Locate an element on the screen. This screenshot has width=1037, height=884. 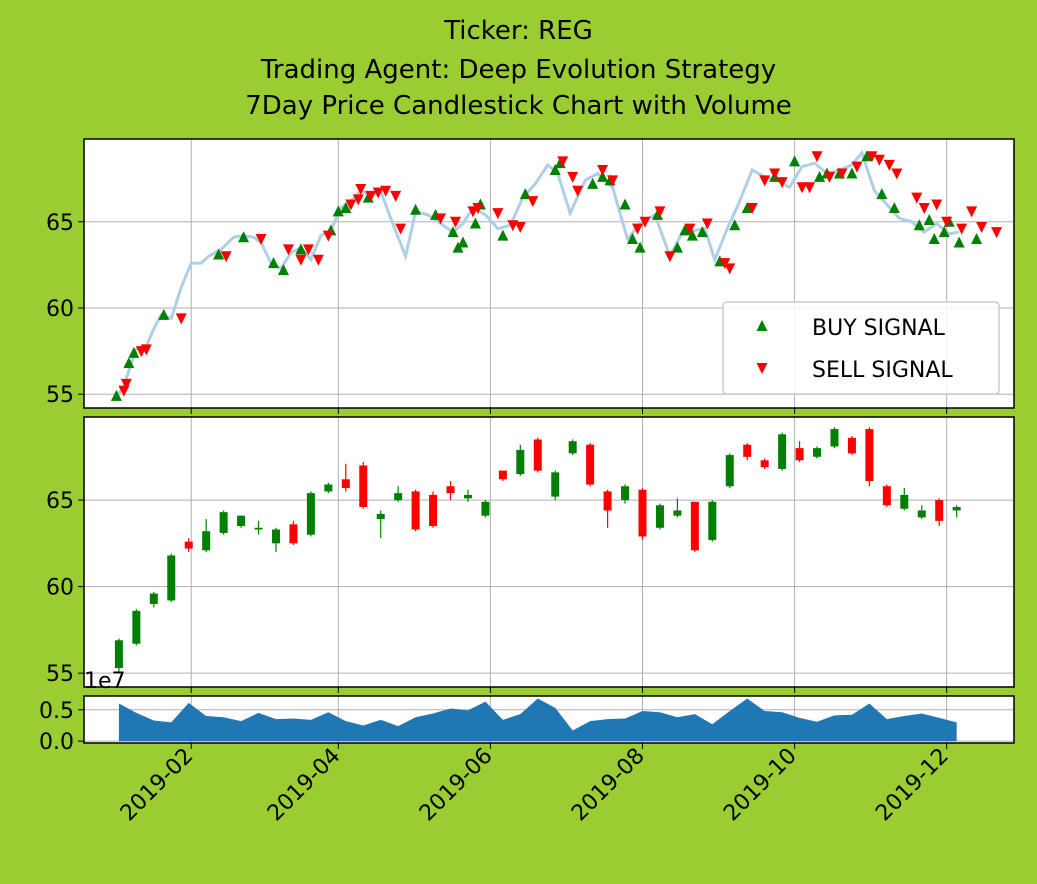
x-tick-label: 2019-02 is located at coordinates (157, 785).